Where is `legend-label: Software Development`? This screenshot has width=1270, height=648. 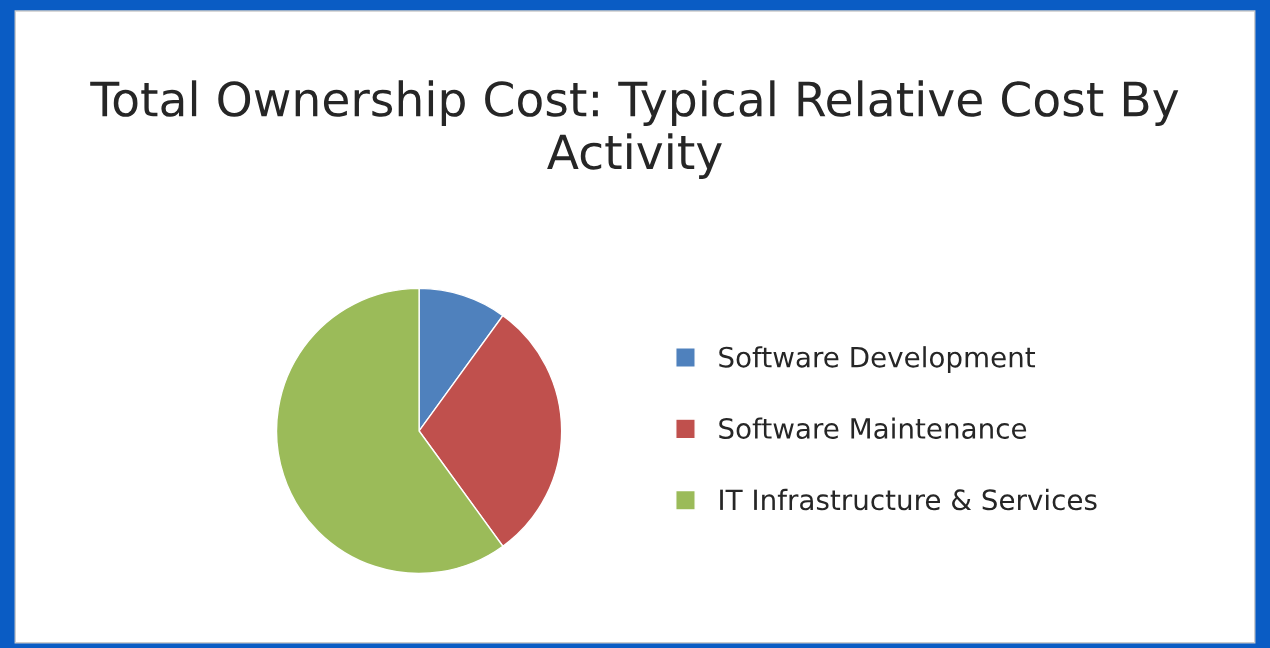 legend-label: Software Development is located at coordinates (877, 360).